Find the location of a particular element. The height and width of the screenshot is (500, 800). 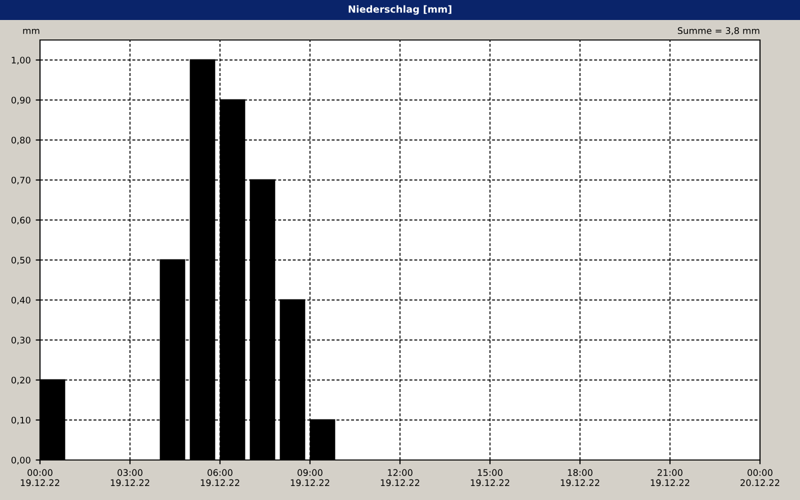

text: Summe = 3,8 mm is located at coordinates (719, 31).